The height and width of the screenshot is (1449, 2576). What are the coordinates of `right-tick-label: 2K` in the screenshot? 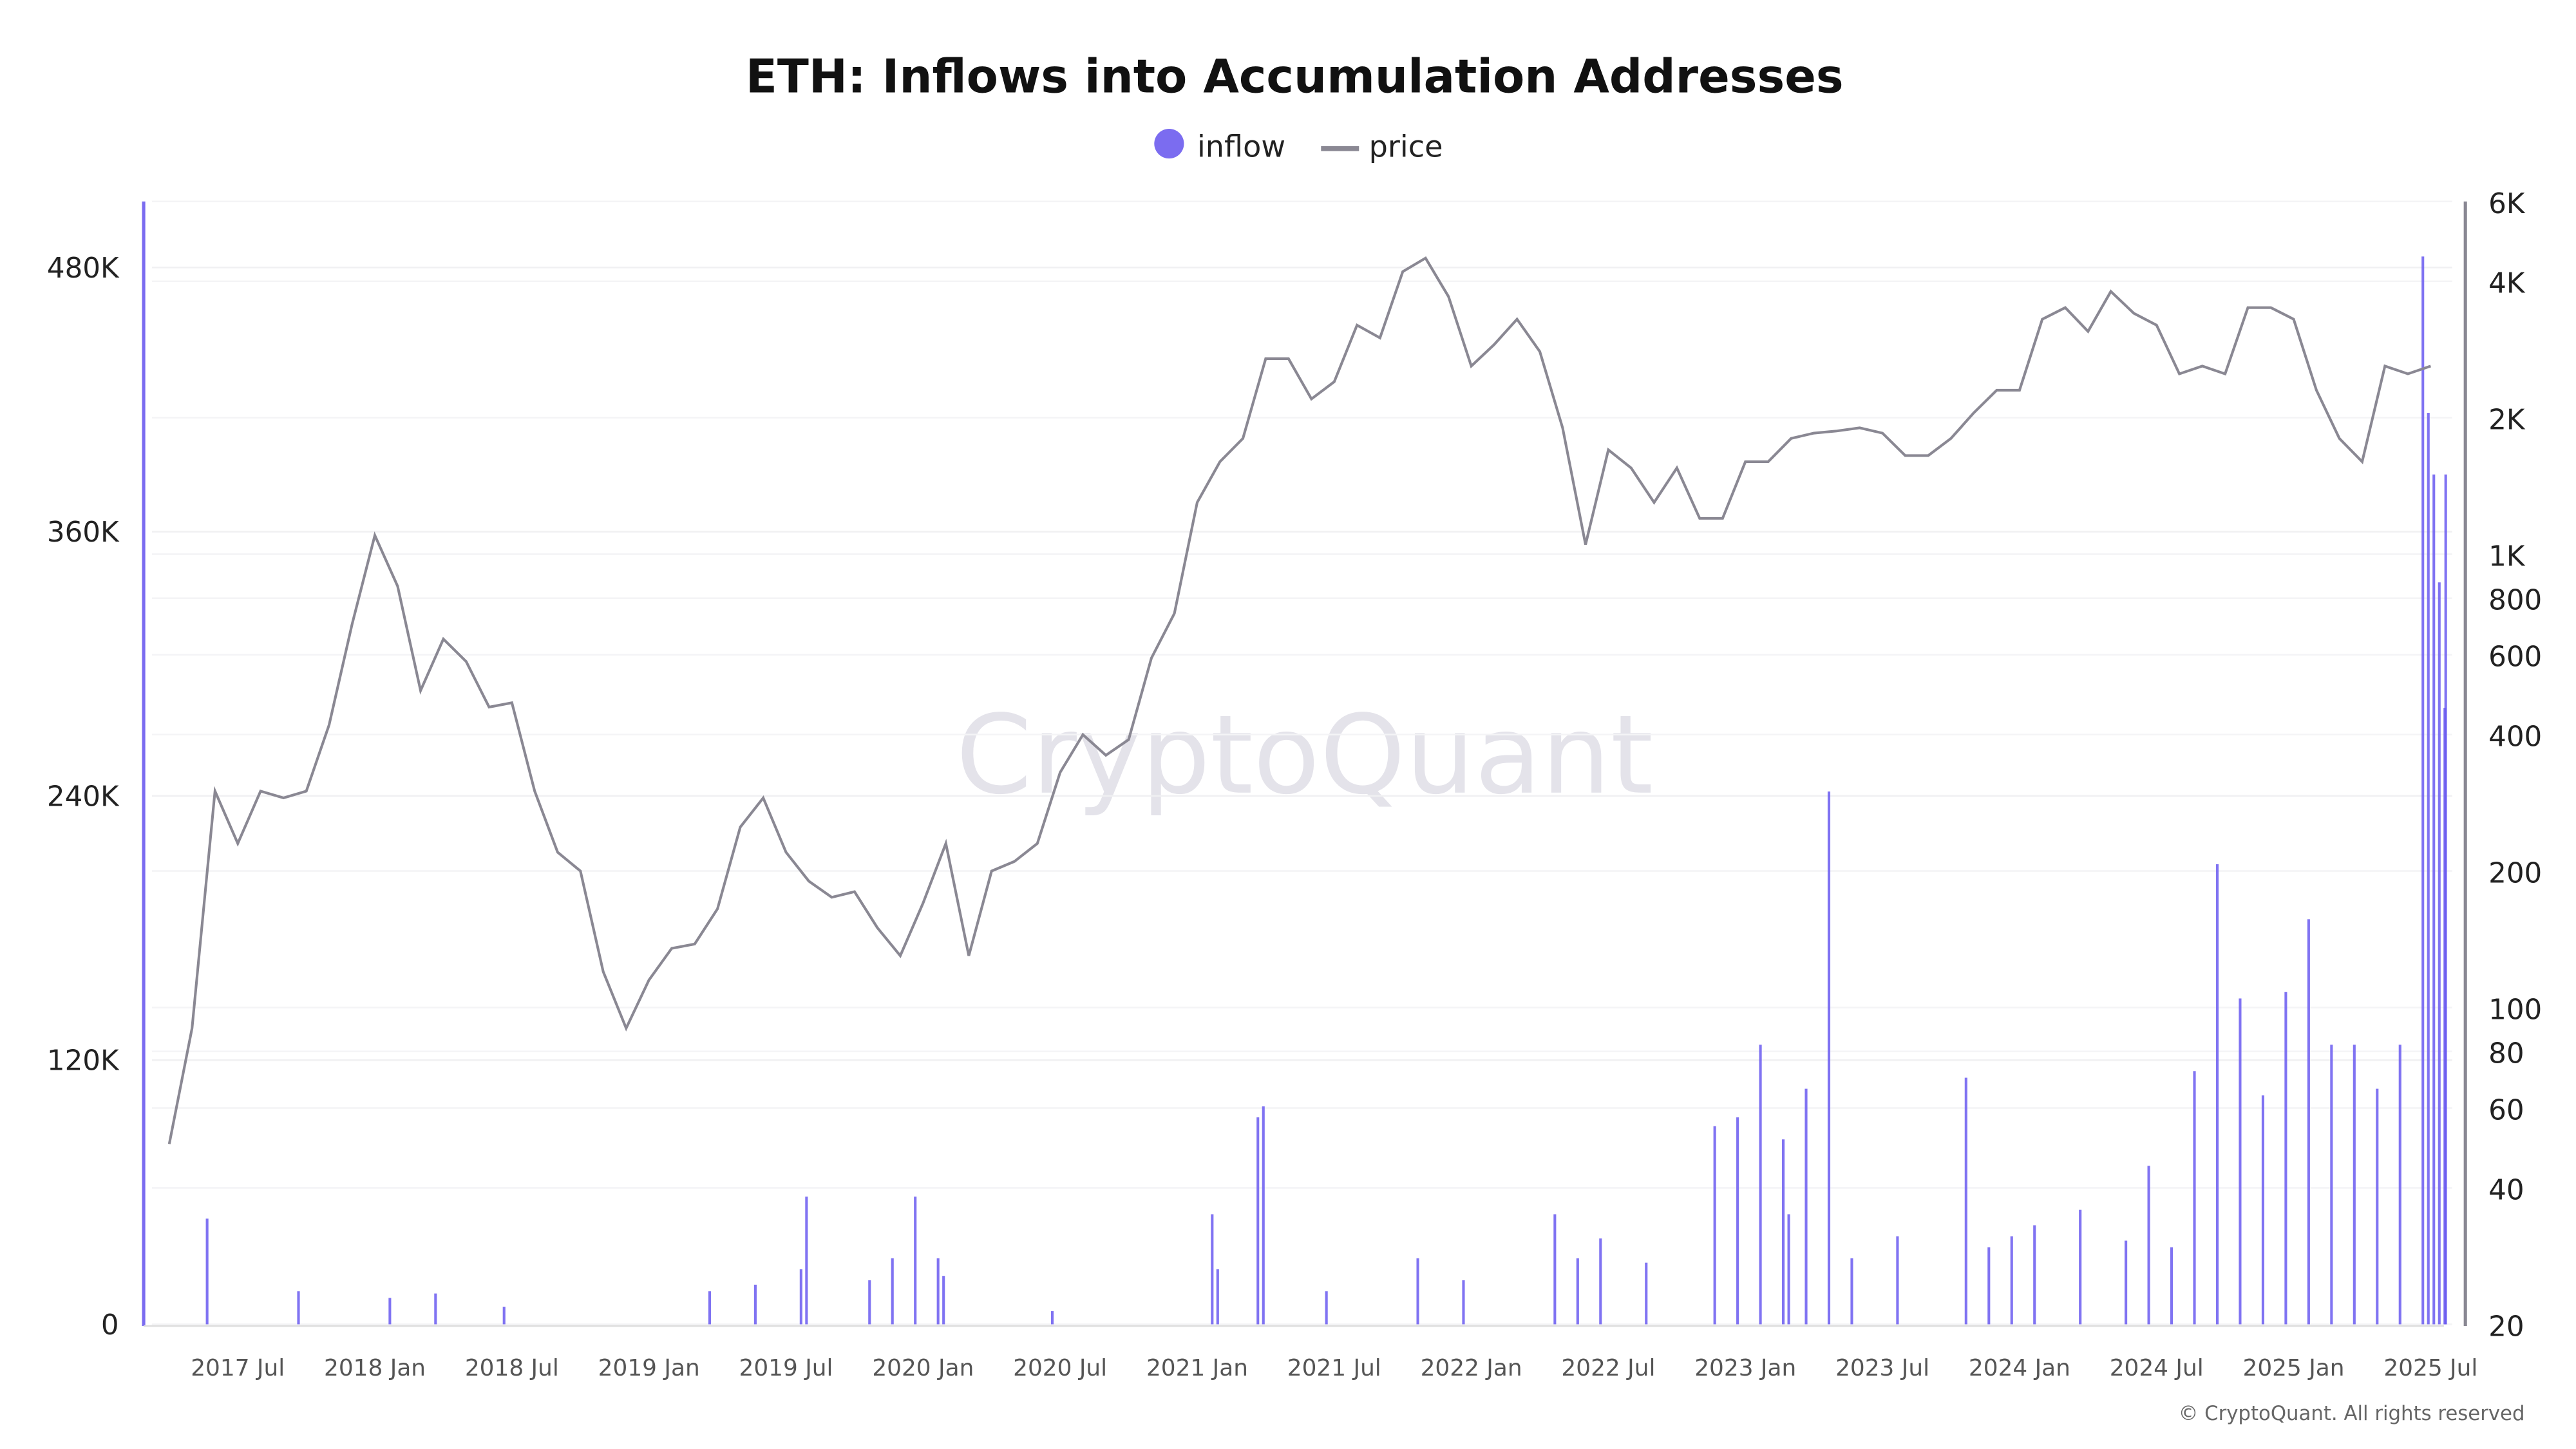 It's located at (2507, 420).